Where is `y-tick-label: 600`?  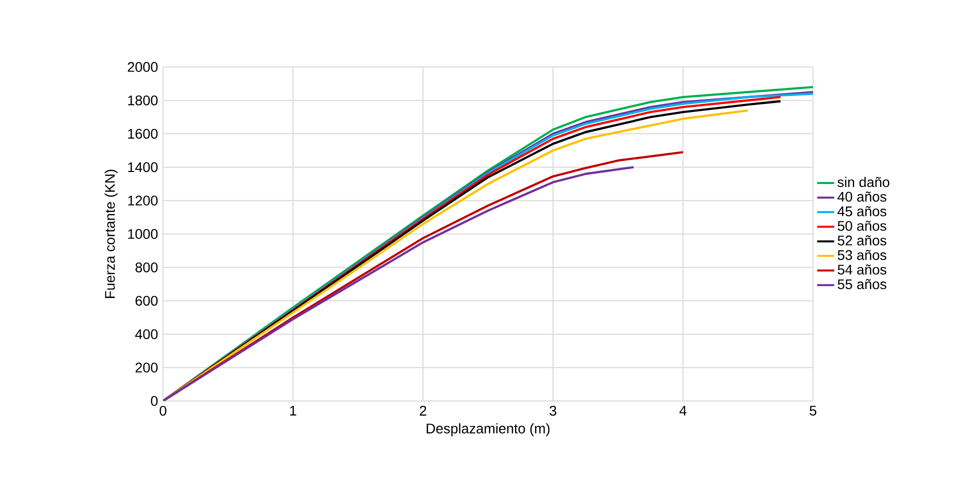 y-tick-label: 600 is located at coordinates (147, 301).